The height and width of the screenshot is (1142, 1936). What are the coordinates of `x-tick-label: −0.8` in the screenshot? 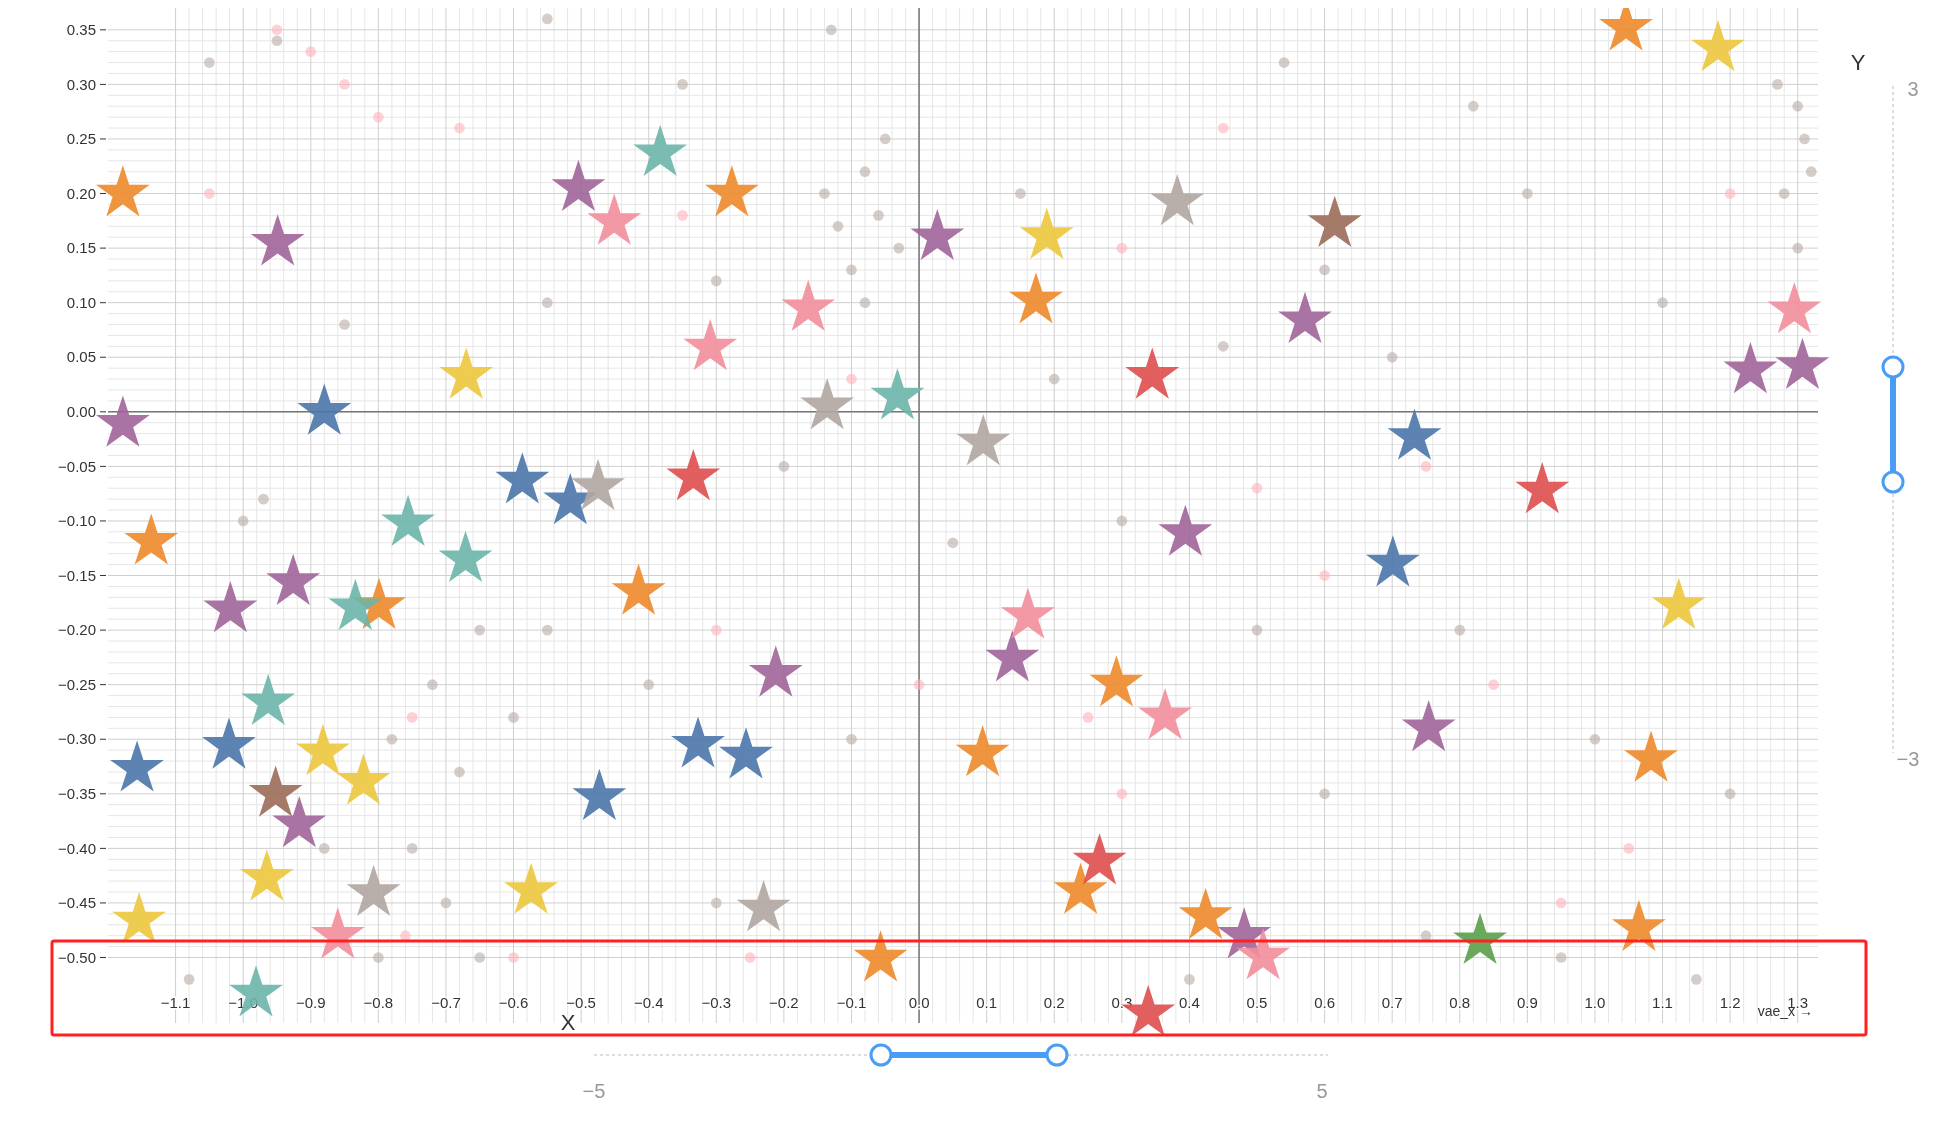 It's located at (378, 1002).